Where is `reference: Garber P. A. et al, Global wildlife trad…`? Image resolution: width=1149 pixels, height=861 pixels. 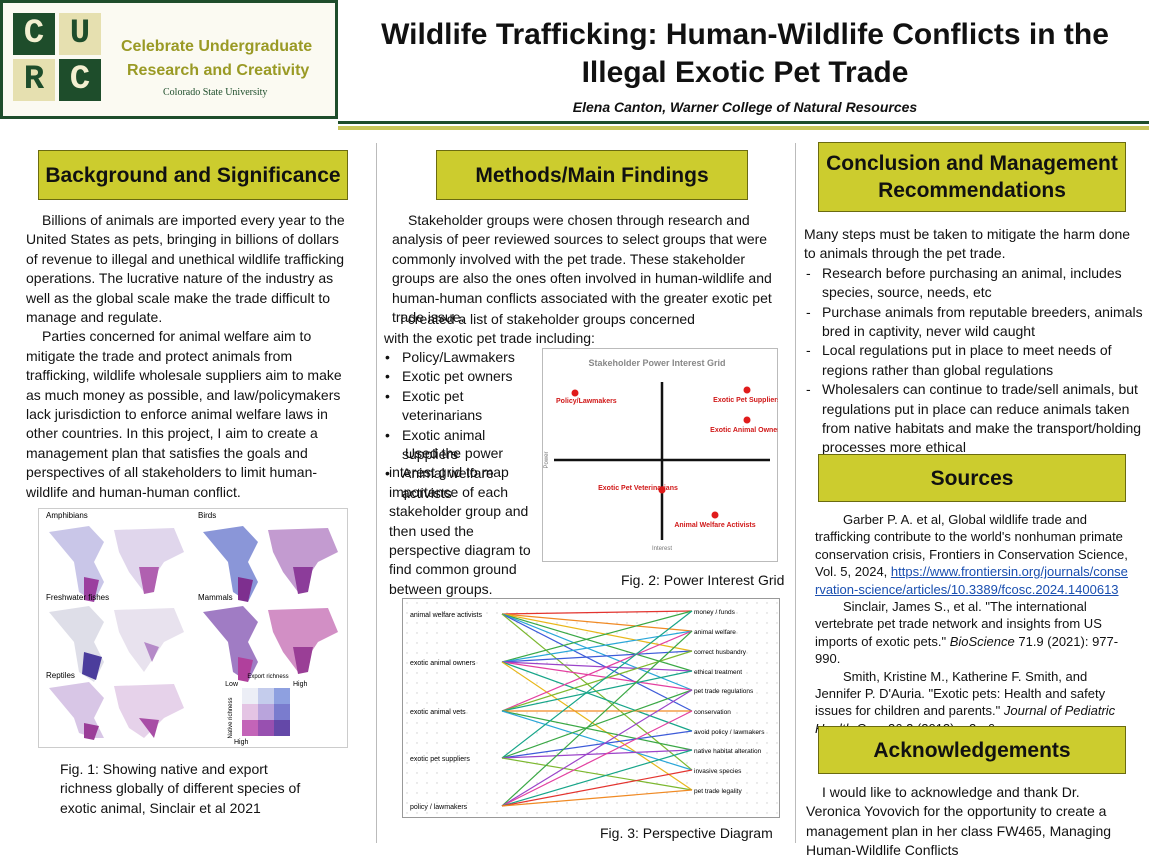
reference: Garber P. A. et al, Global wildlife trad… is located at coordinates (972, 554).